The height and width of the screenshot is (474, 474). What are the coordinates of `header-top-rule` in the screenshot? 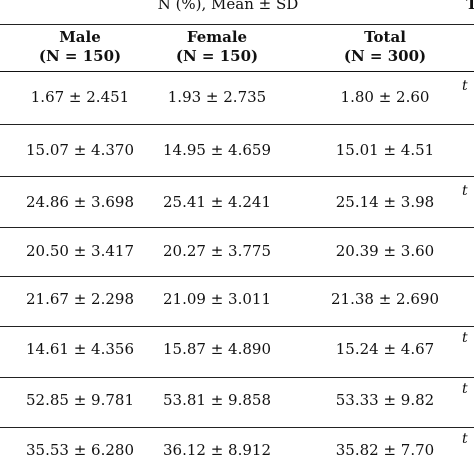 It's located at (237, 24).